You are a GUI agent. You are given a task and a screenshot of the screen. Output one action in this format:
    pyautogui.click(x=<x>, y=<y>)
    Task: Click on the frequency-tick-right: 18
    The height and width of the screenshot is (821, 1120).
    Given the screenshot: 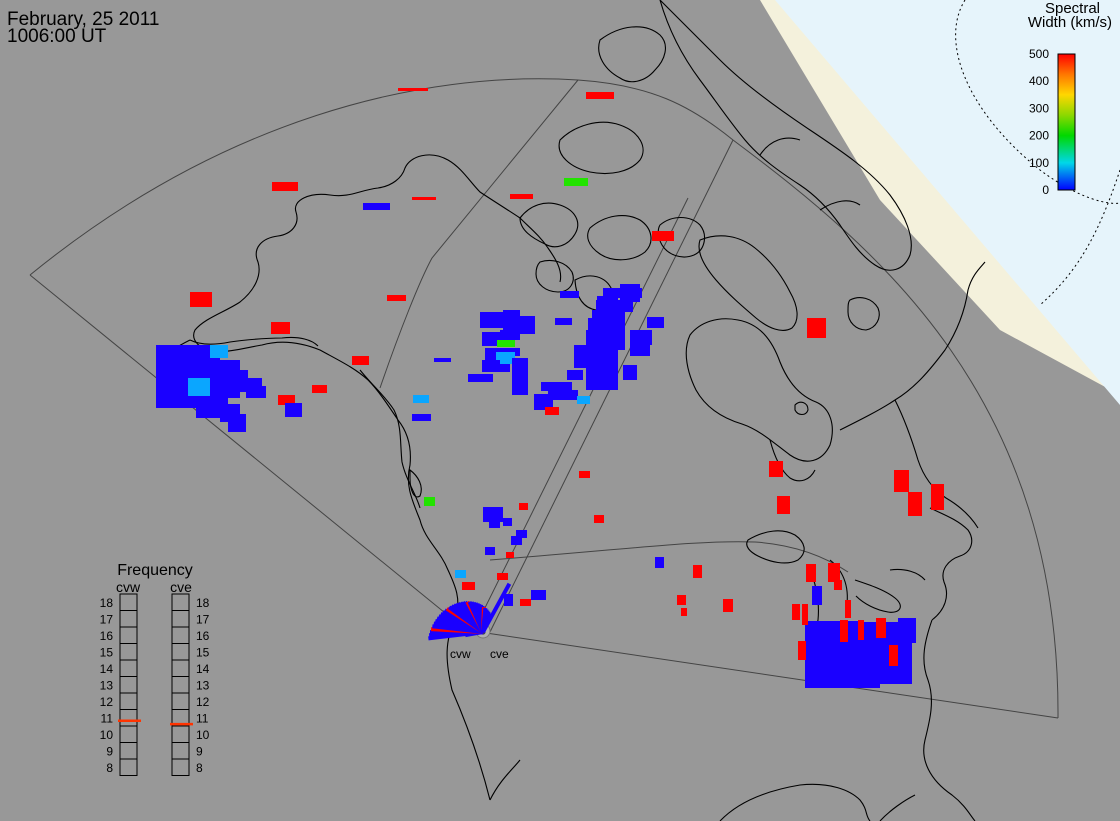 What is the action you would take?
    pyautogui.click(x=203, y=603)
    